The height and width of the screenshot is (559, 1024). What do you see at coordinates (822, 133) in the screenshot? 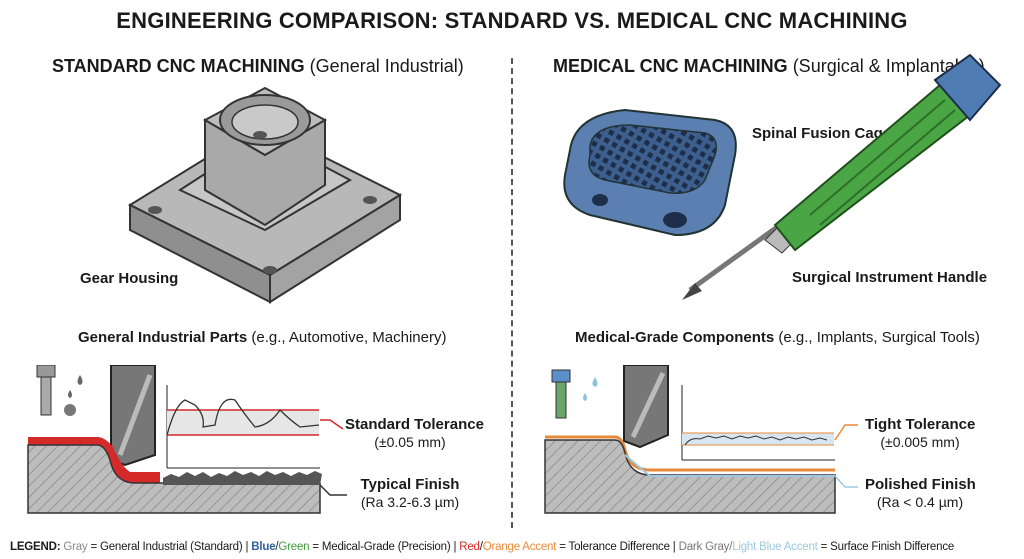
I see `spinal-fusion-cage-label: Spinal Fusion Cage` at bounding box center [822, 133].